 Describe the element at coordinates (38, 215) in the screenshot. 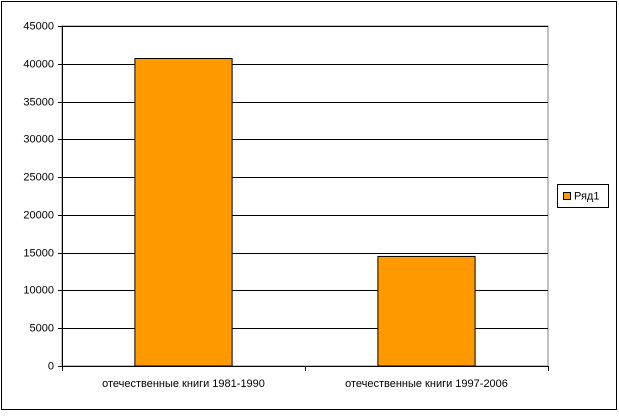

I see `y-tick-label: 20000` at that location.